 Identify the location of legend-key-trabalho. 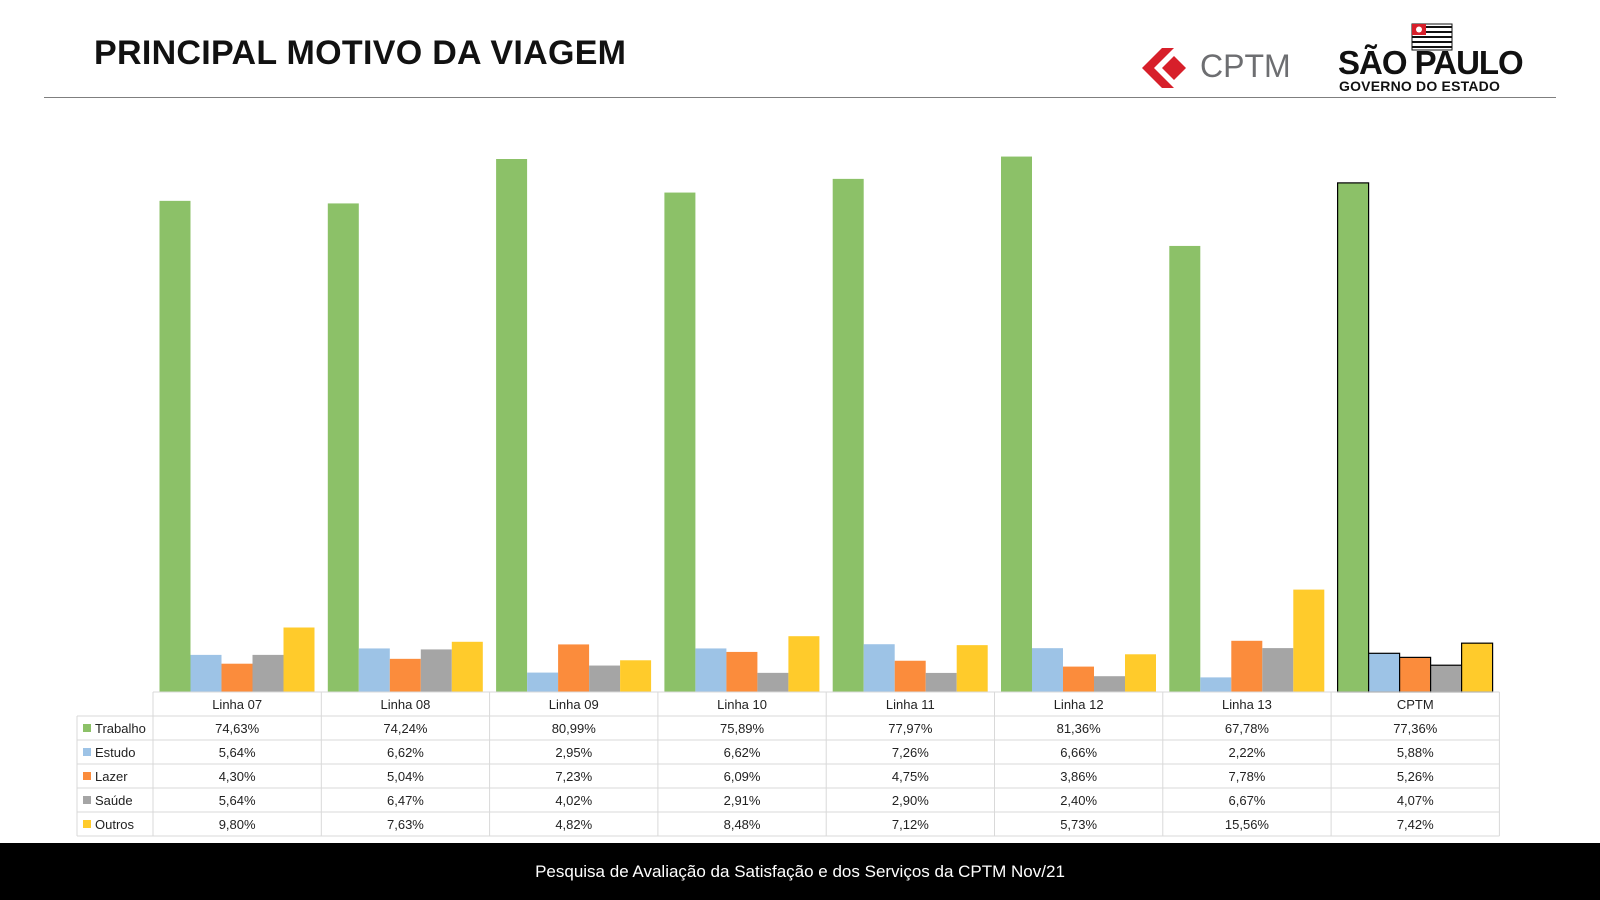
(87, 728).